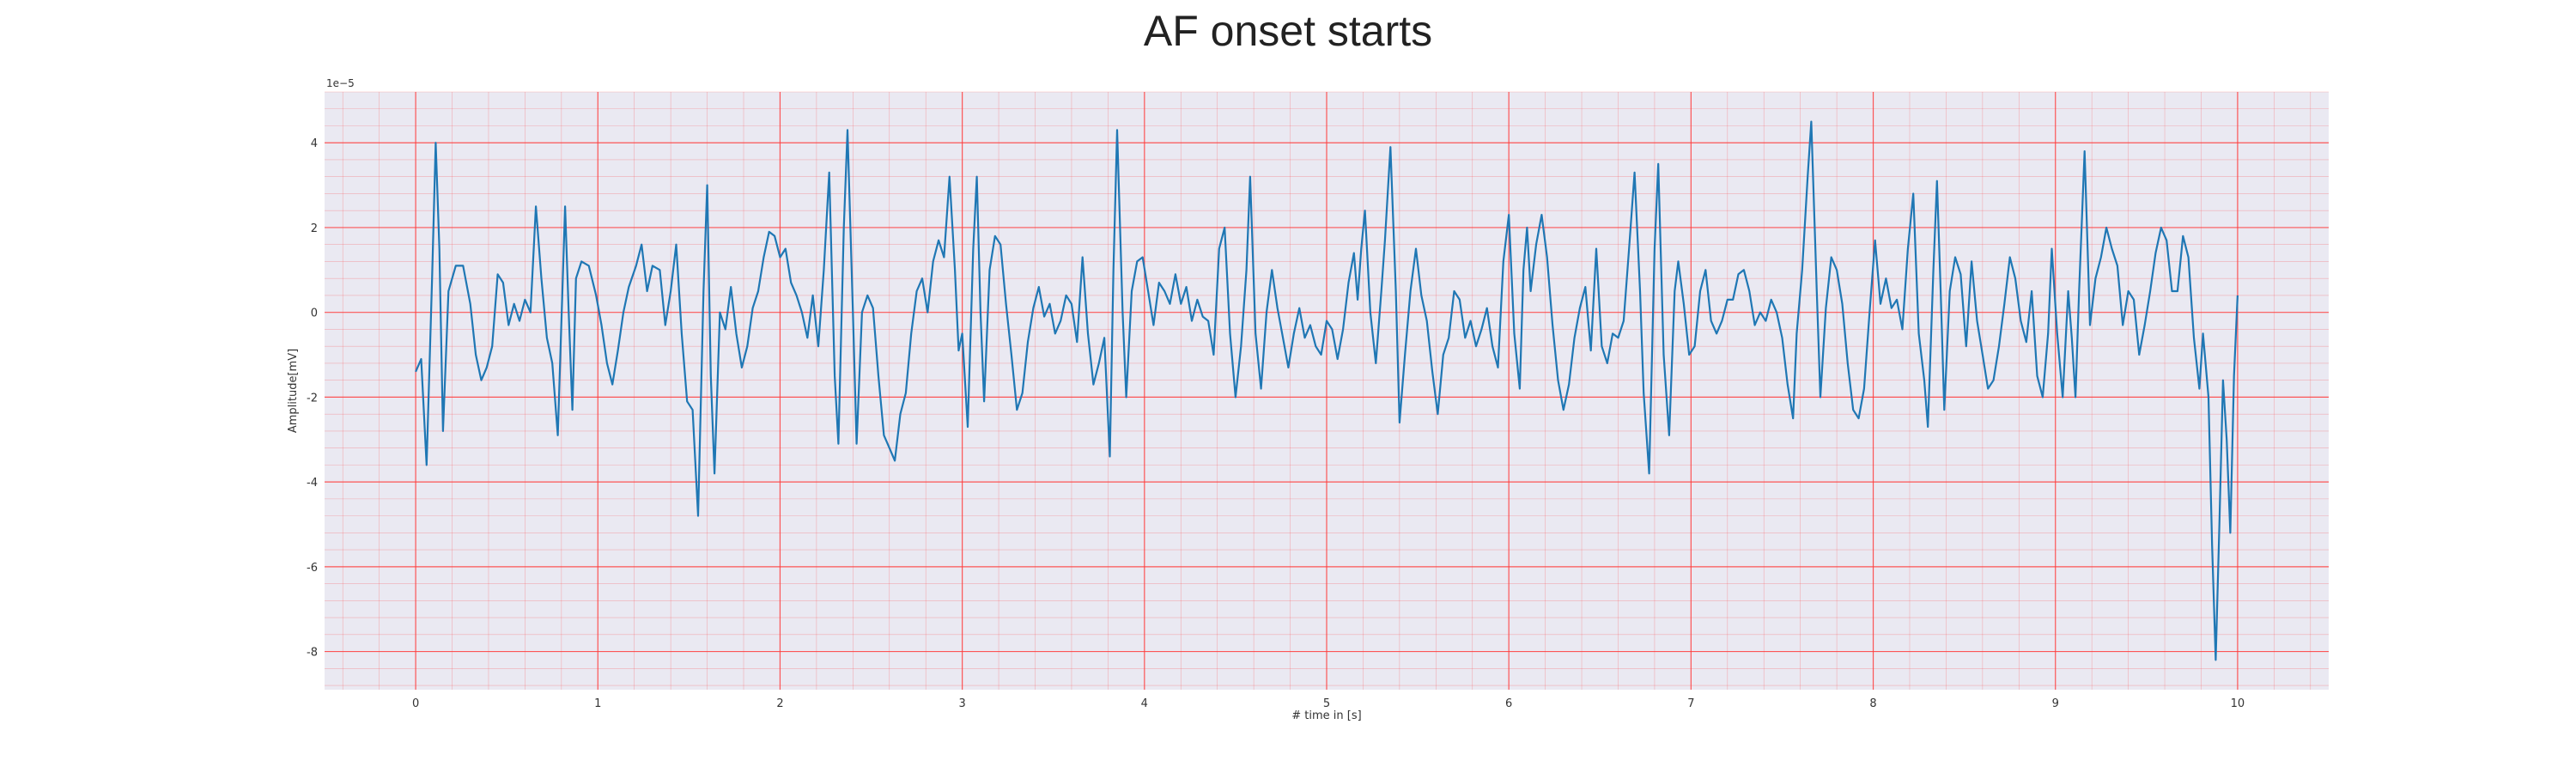  What do you see at coordinates (415, 703) in the screenshot?
I see `x-tick-label: 0` at bounding box center [415, 703].